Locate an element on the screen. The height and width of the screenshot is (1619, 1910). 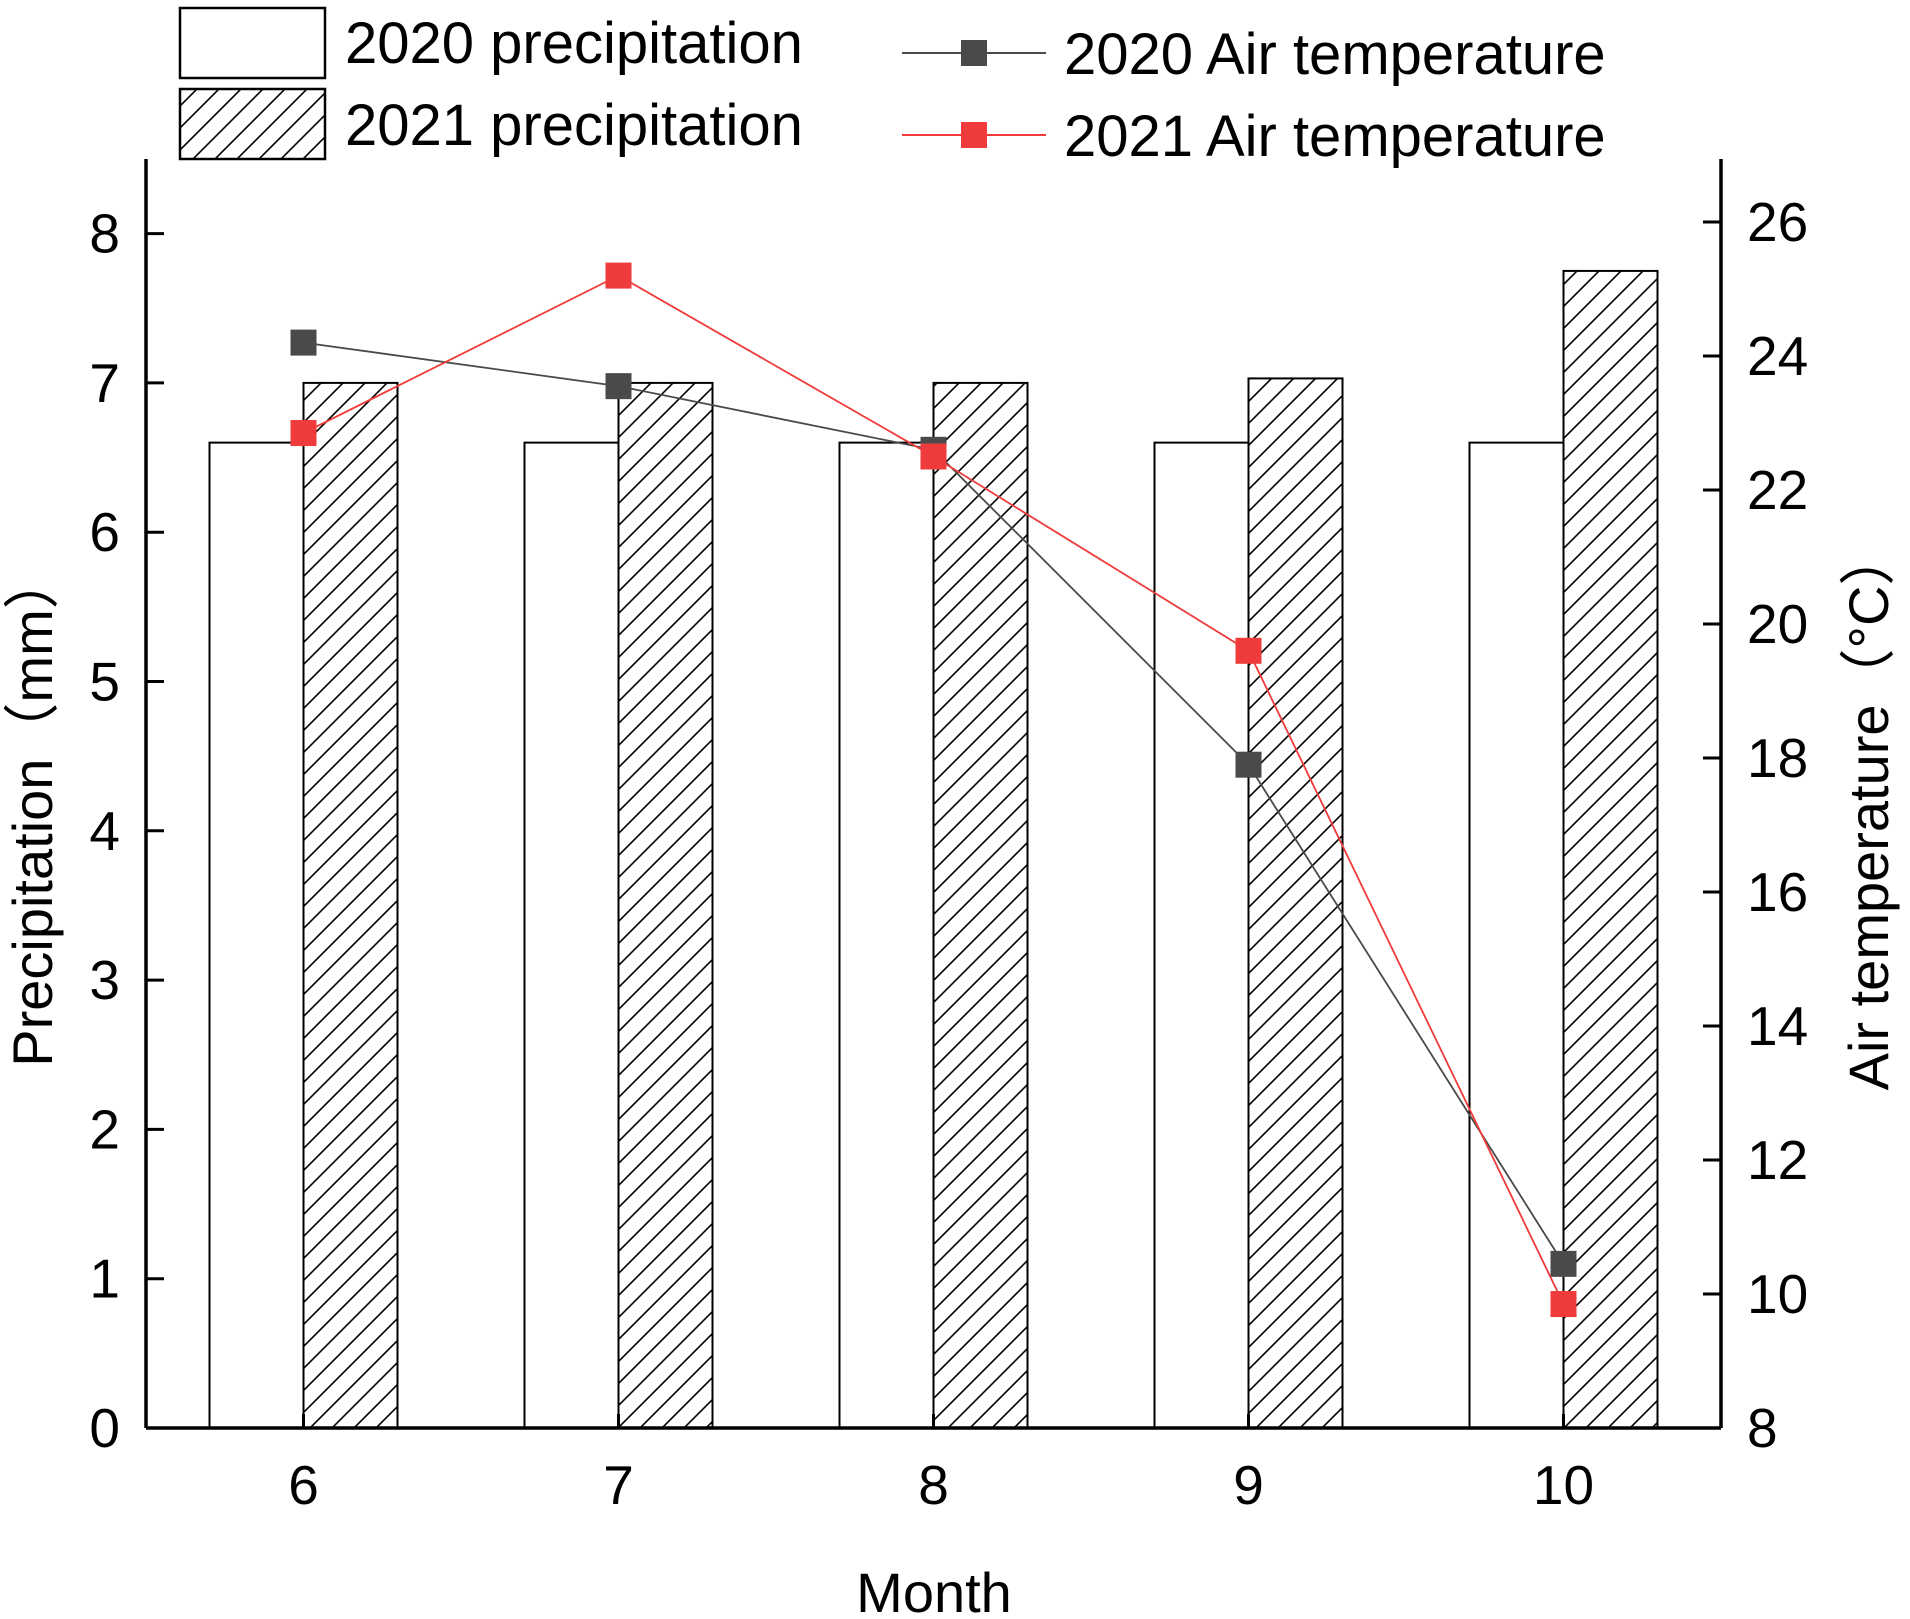
legend-label-2021-air-temperature: 2021 Air temperature is located at coordinates (1335, 136).